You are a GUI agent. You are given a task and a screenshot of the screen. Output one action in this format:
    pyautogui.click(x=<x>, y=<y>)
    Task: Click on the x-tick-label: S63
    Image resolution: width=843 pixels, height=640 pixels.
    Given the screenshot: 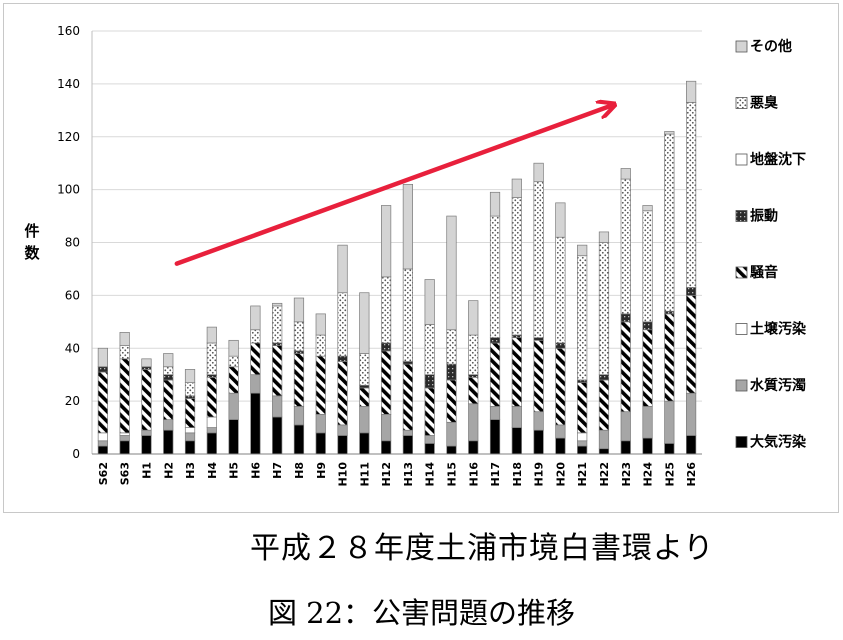 What is the action you would take?
    pyautogui.click(x=125, y=473)
    